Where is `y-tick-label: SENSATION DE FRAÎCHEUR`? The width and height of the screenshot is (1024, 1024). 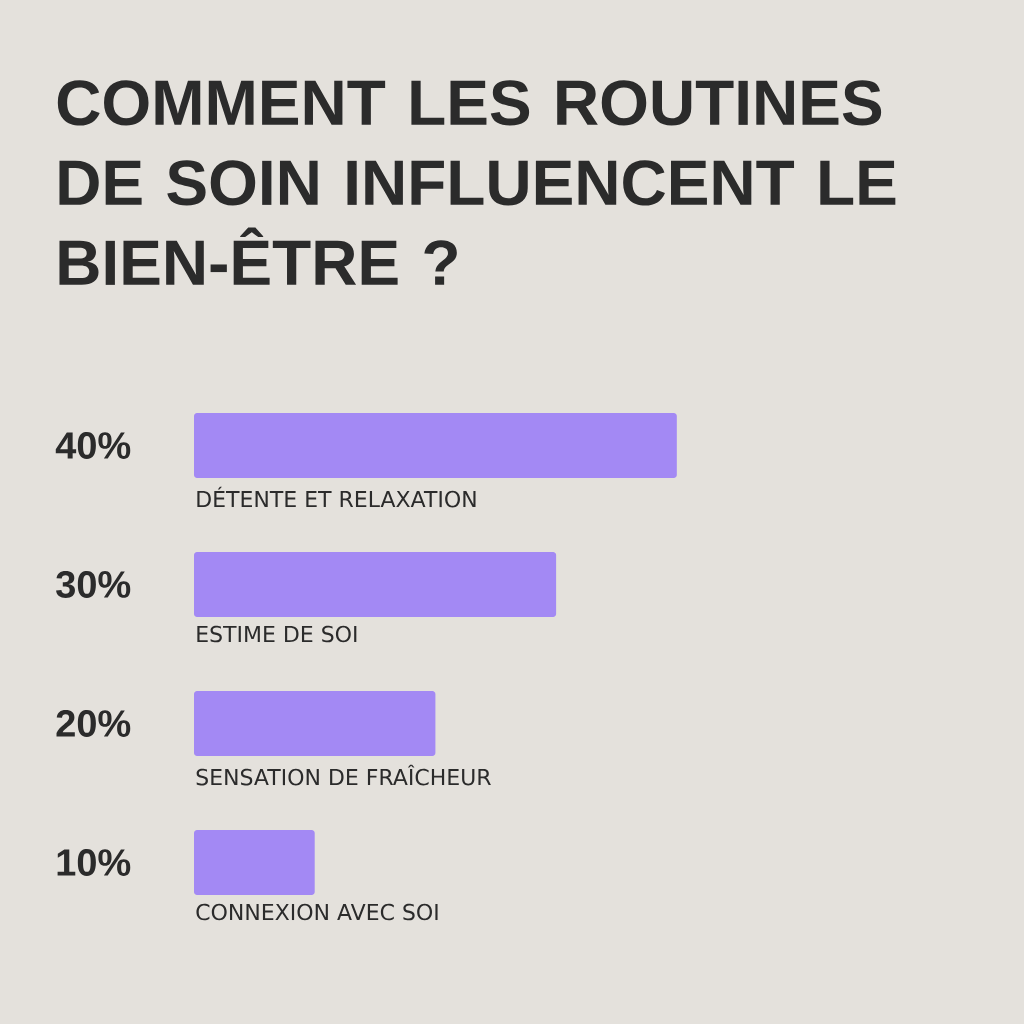
y-tick-label: SENSATION DE FRAÎCHEUR is located at coordinates (343, 775).